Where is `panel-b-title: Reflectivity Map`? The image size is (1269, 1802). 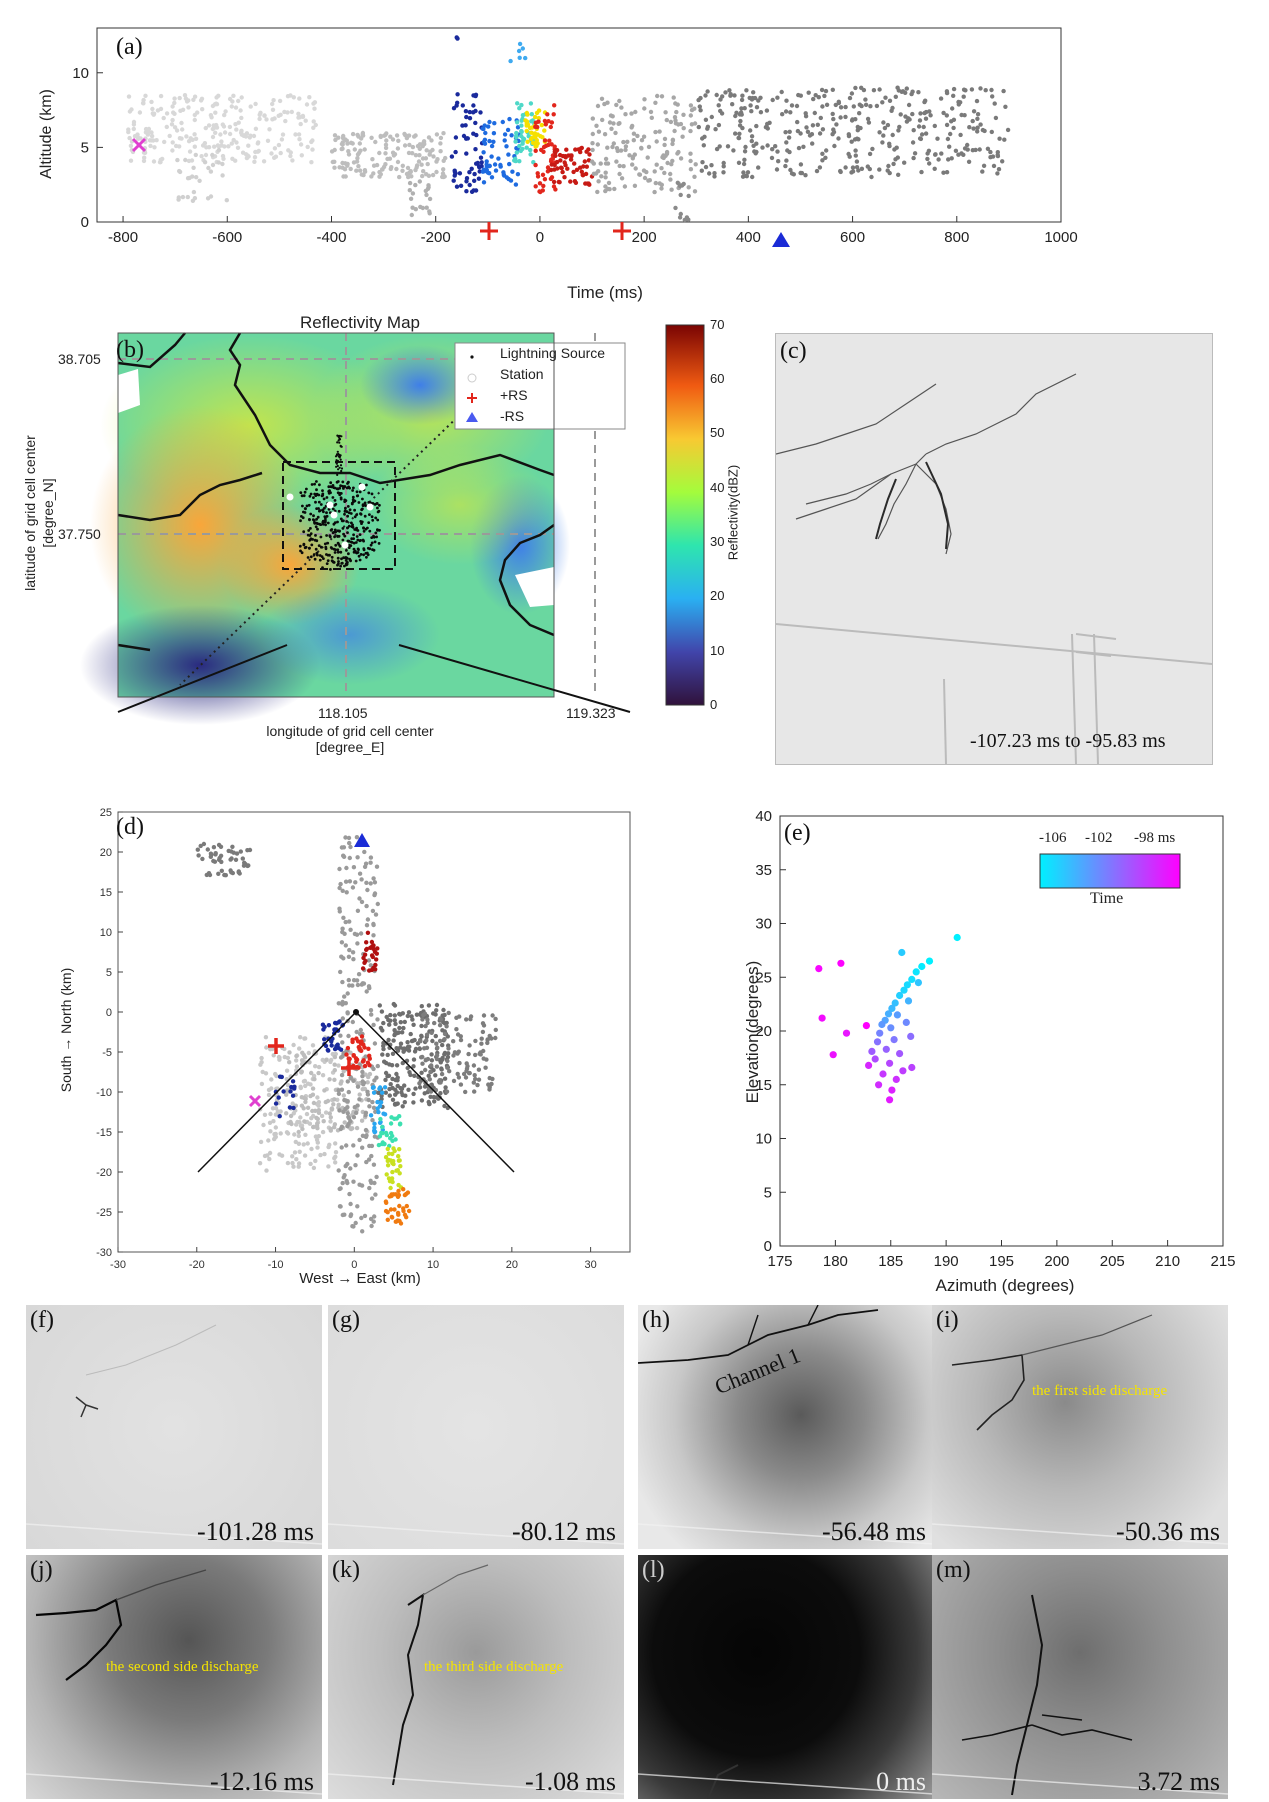 panel-b-title: Reflectivity Map is located at coordinates (360, 322).